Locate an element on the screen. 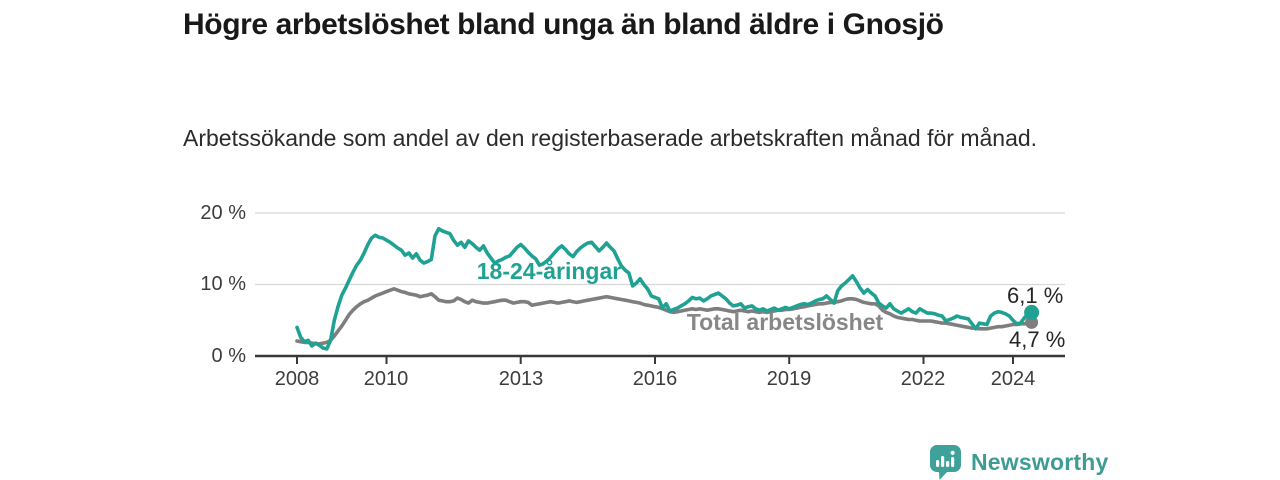 The height and width of the screenshot is (480, 1280). series-line-total is located at coordinates (664, 316).